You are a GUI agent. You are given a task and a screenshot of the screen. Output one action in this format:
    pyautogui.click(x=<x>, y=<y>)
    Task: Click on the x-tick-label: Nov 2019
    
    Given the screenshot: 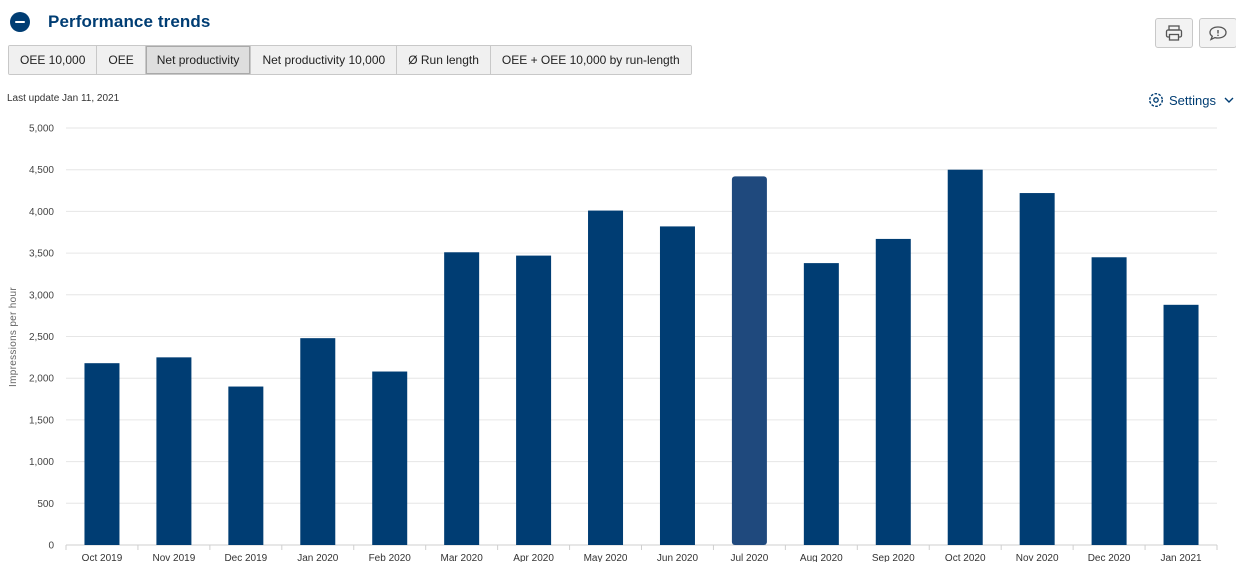 What is the action you would take?
    pyautogui.click(x=174, y=557)
    